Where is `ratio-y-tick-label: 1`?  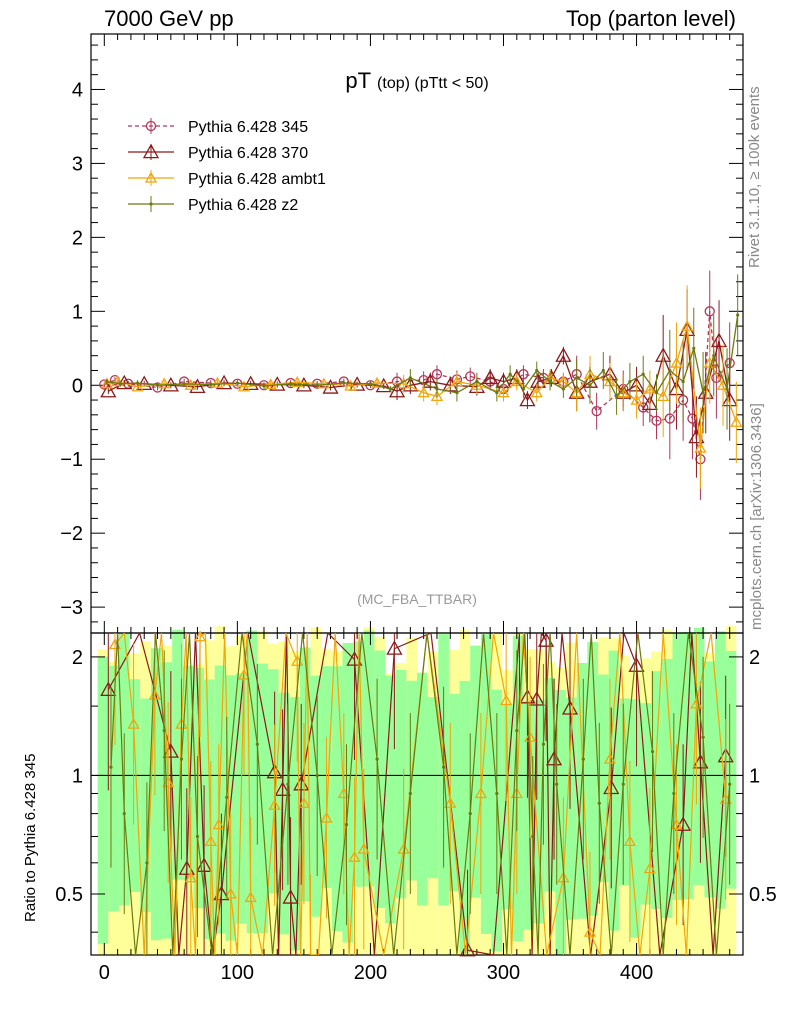
ratio-y-tick-label: 1 is located at coordinates (77, 776).